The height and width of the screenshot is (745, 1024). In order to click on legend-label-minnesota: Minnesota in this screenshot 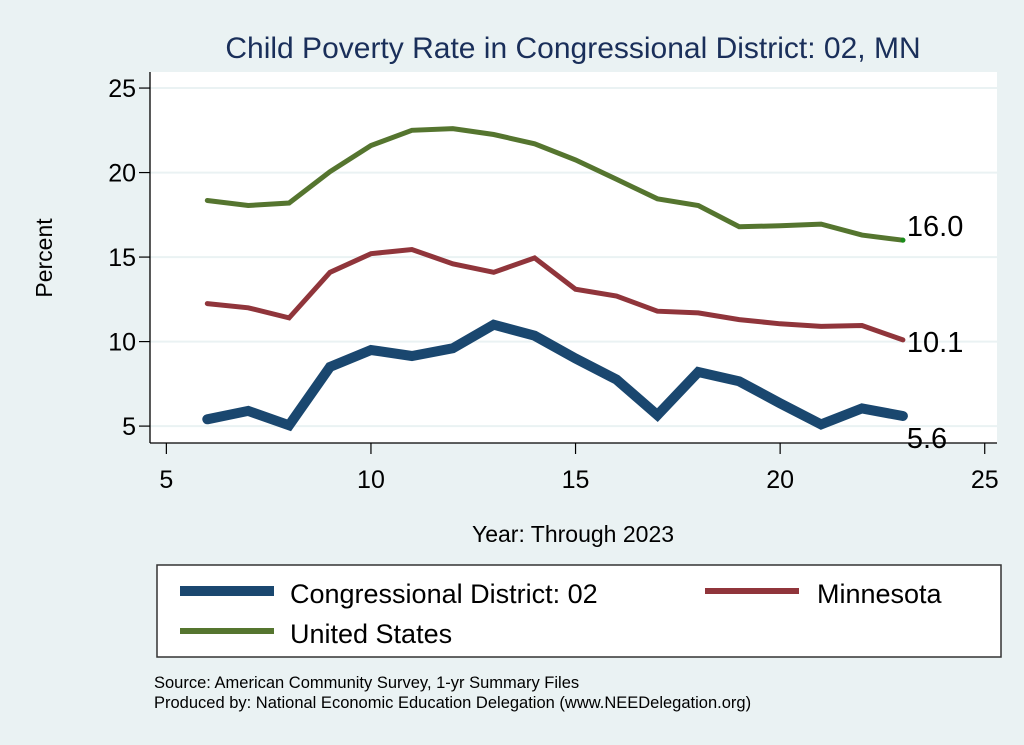, I will do `click(880, 594)`.